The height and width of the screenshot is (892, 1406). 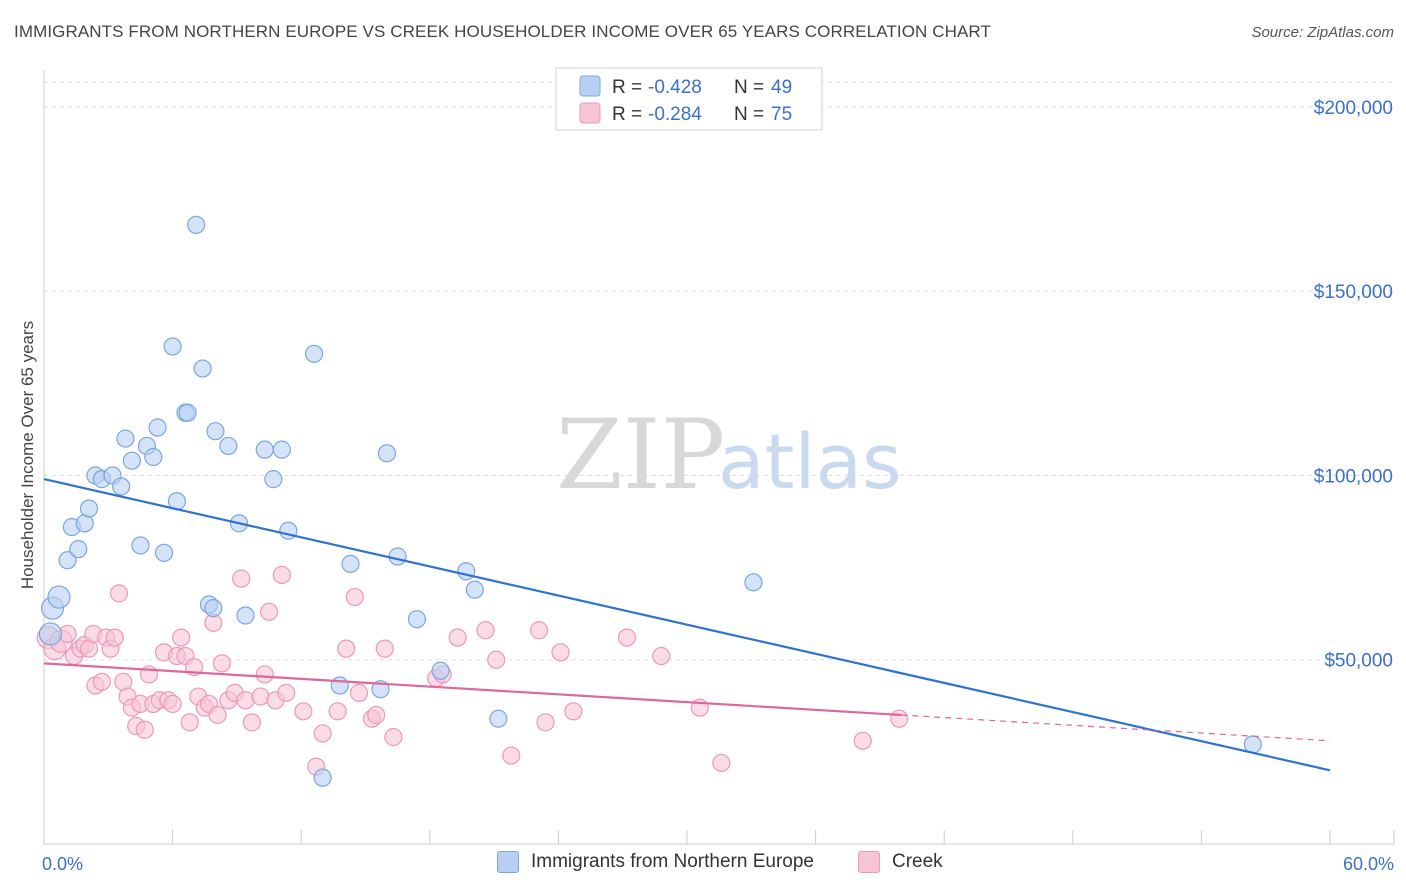 What do you see at coordinates (917, 861) in the screenshot?
I see `legend-label-creek: Creek` at bounding box center [917, 861].